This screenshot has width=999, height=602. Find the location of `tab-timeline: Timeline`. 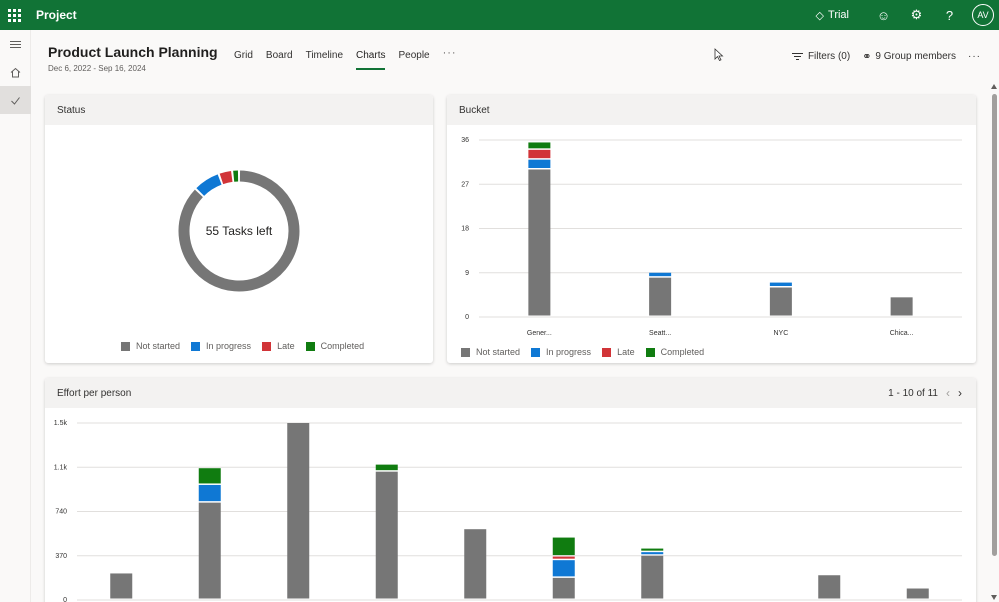

tab-timeline: Timeline is located at coordinates (324, 55).